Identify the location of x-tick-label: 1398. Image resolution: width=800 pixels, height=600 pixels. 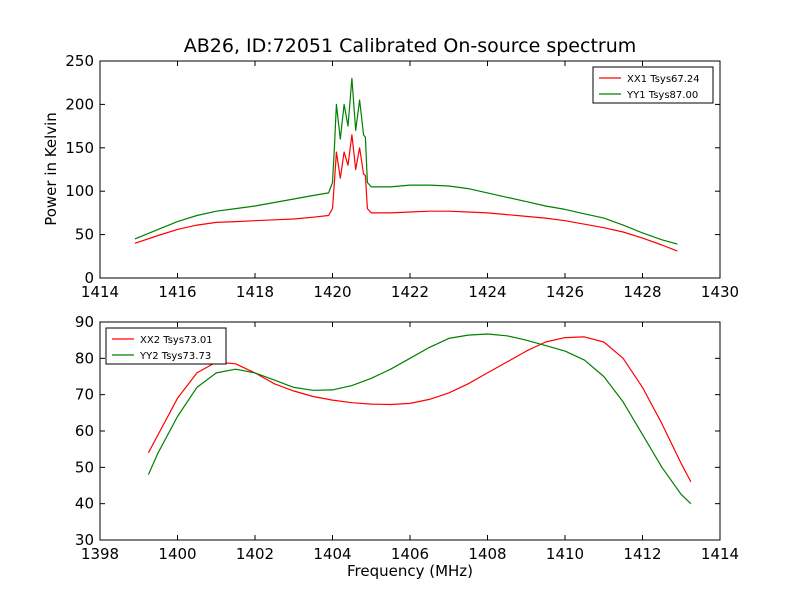
(100, 554).